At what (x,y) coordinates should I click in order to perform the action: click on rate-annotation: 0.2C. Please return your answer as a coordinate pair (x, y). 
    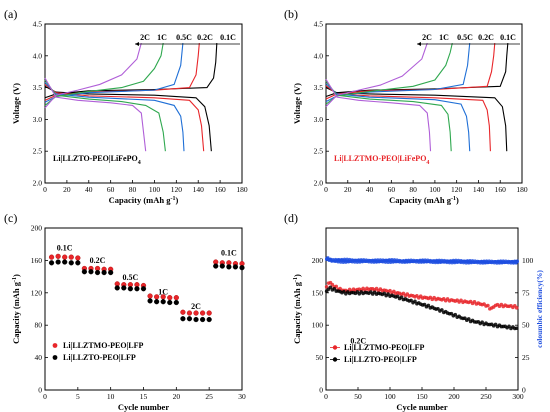
    Looking at the image, I should click on (358, 340).